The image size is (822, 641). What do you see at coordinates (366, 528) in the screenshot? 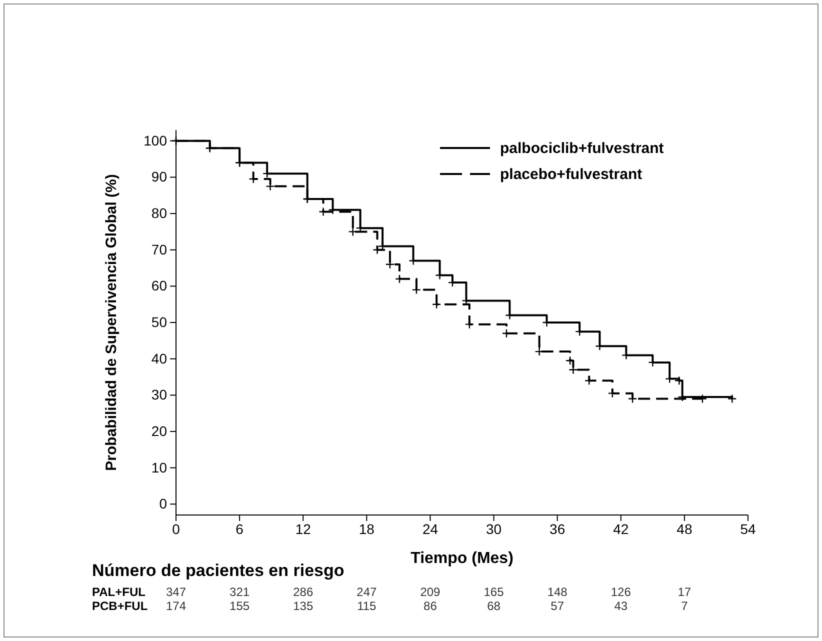
I see `x-tick-label: 18` at bounding box center [366, 528].